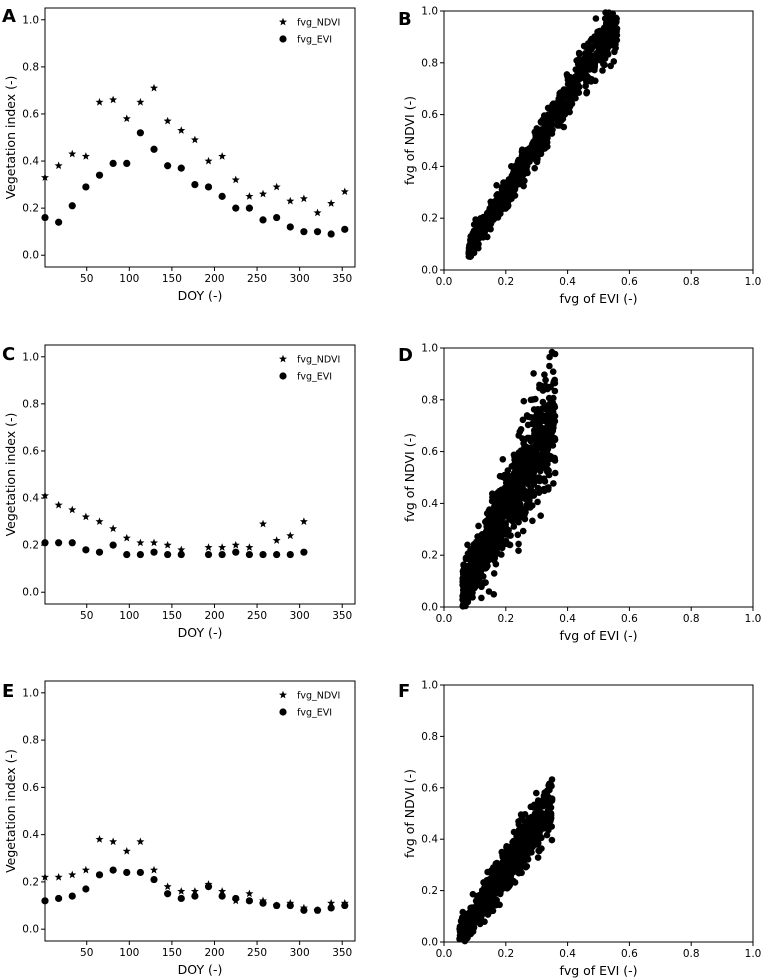  Describe the element at coordinates (691, 282) in the screenshot. I see `x-tick-label: 0.8` at that location.